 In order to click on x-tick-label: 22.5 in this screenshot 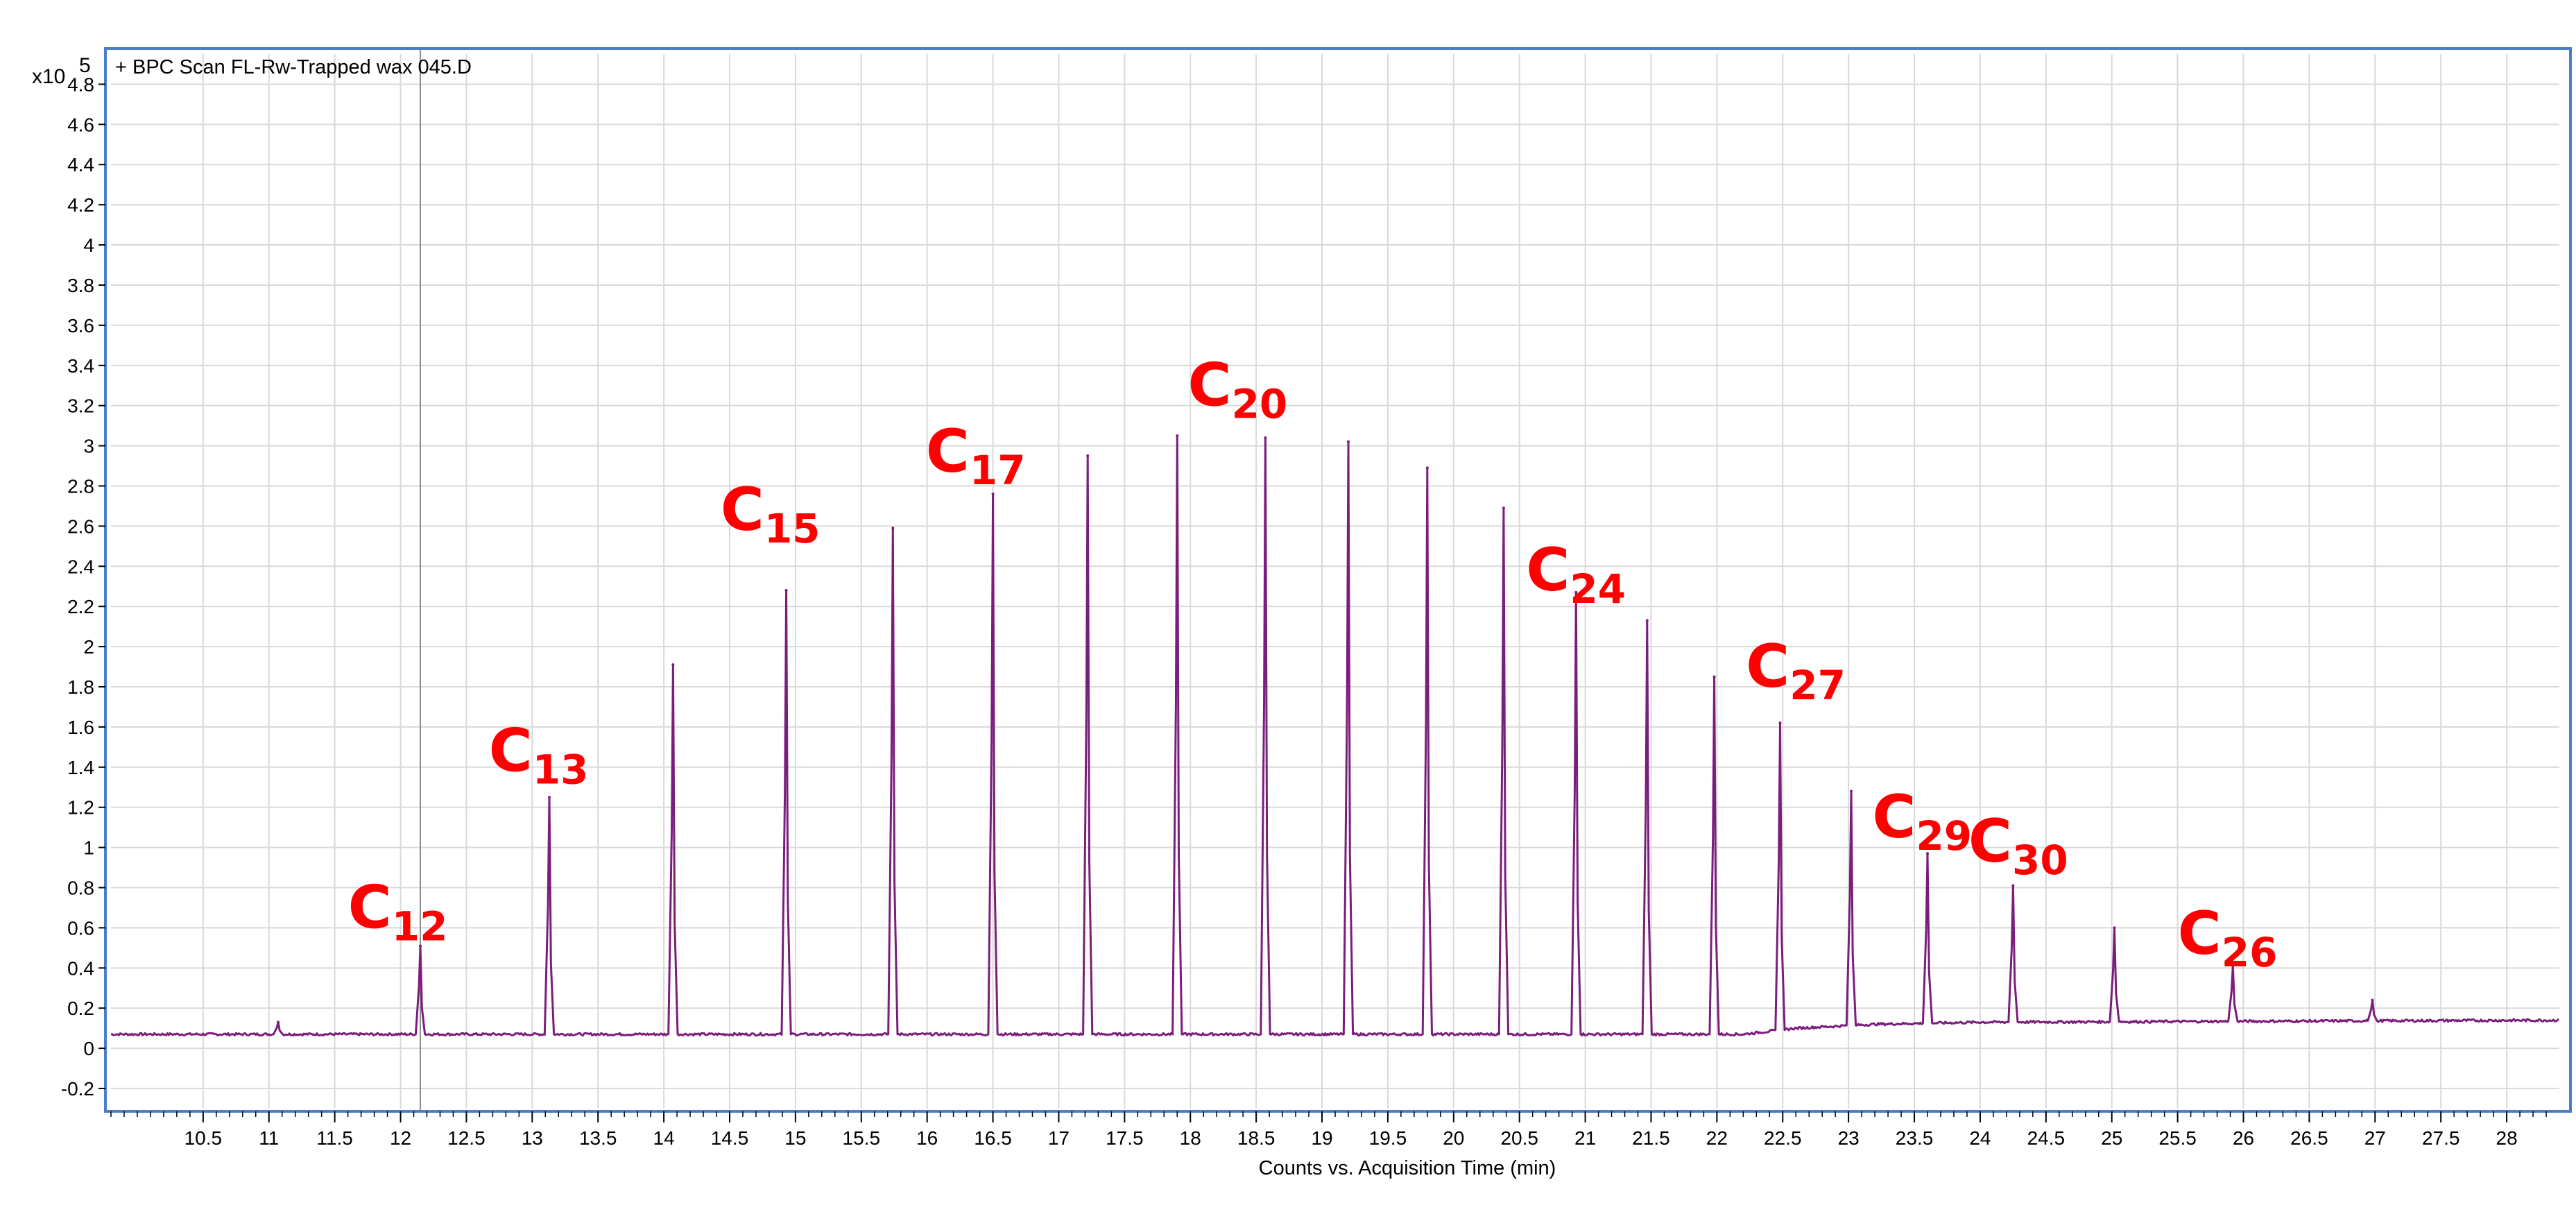, I will do `click(1783, 1138)`.